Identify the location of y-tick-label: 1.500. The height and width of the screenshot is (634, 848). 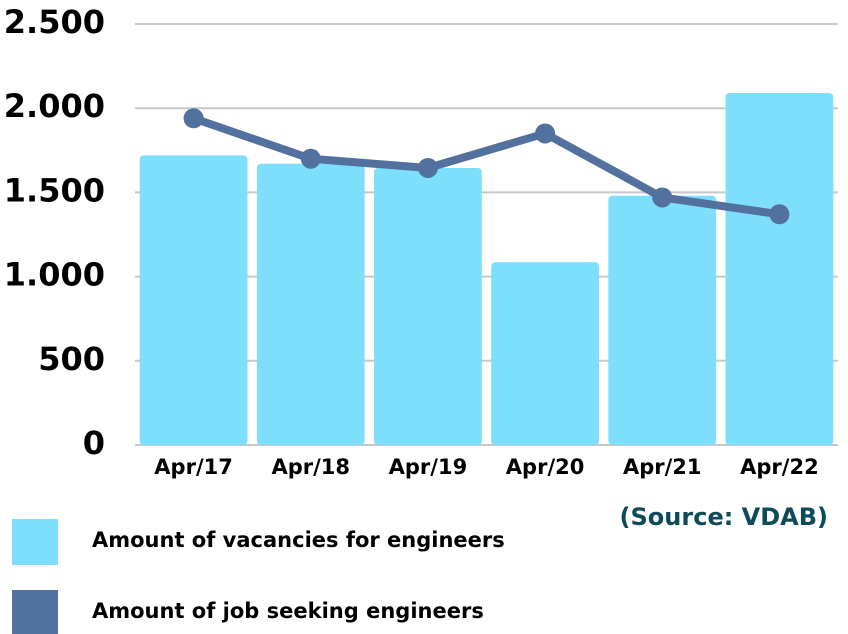
(54, 190).